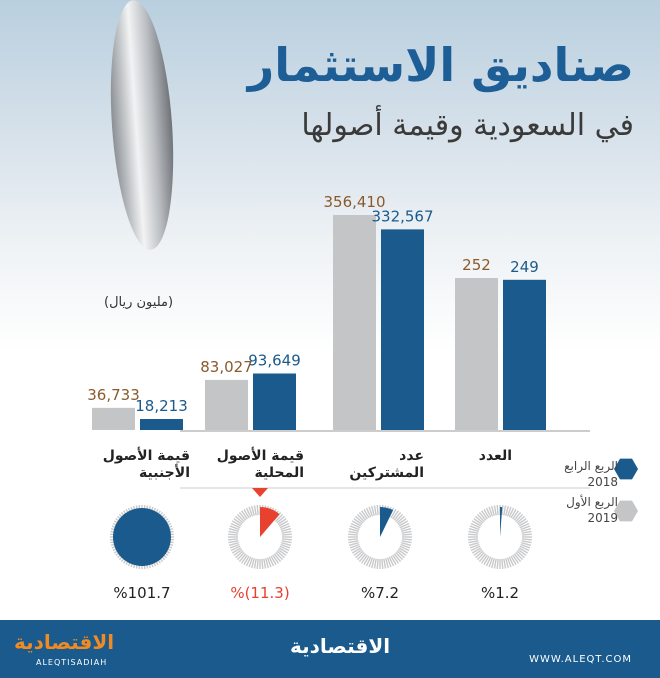  What do you see at coordinates (226, 367) in the screenshot?
I see `bar-label: 83,027` at bounding box center [226, 367].